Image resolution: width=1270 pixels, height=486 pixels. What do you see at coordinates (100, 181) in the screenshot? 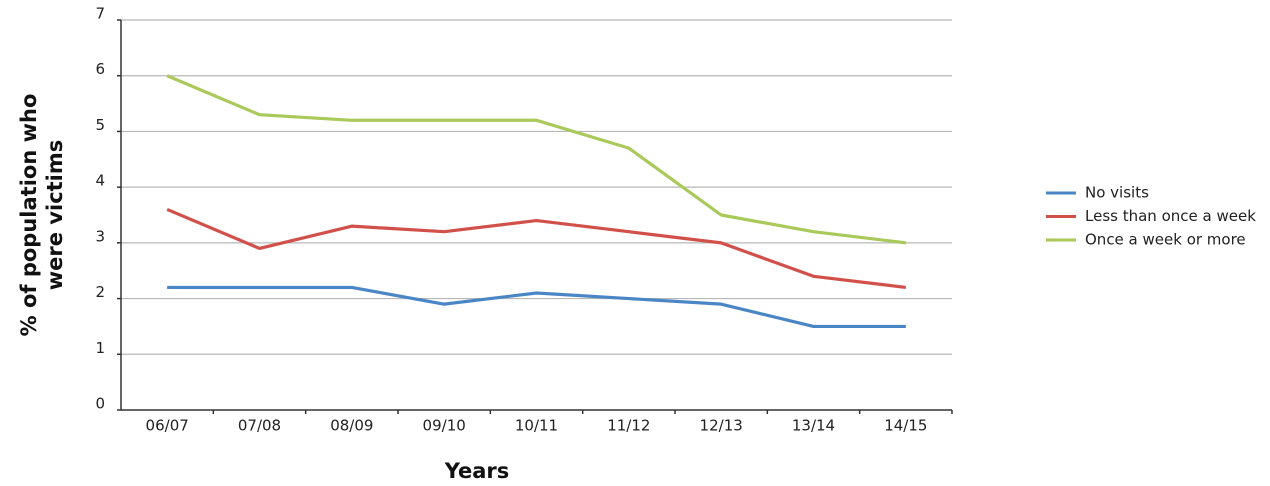
I see `y-tick-label: 4` at bounding box center [100, 181].